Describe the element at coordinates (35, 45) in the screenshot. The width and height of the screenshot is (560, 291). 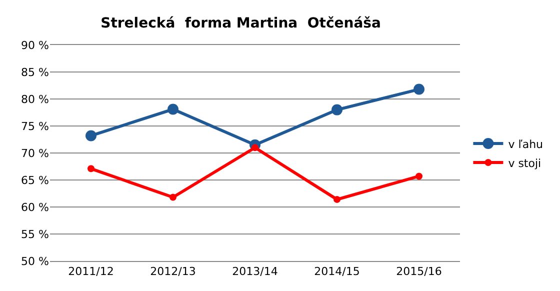
I see `y-tick-label: 90 %` at that location.